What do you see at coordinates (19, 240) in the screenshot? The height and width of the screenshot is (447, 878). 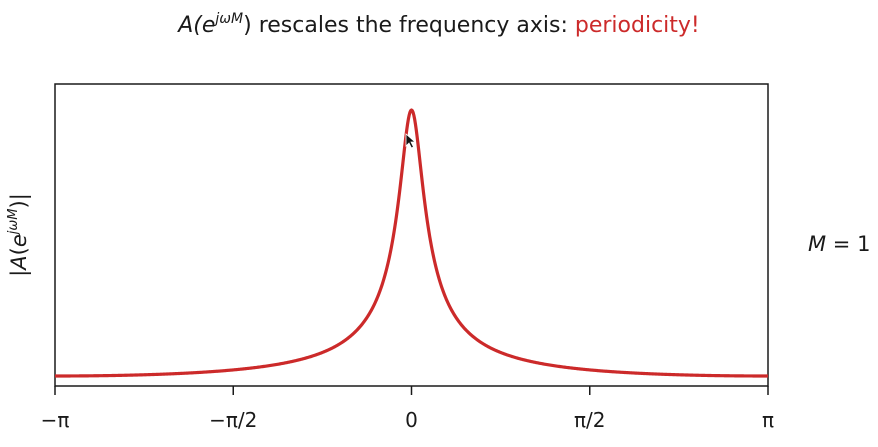 I see `ylabel-e: e` at bounding box center [19, 240].